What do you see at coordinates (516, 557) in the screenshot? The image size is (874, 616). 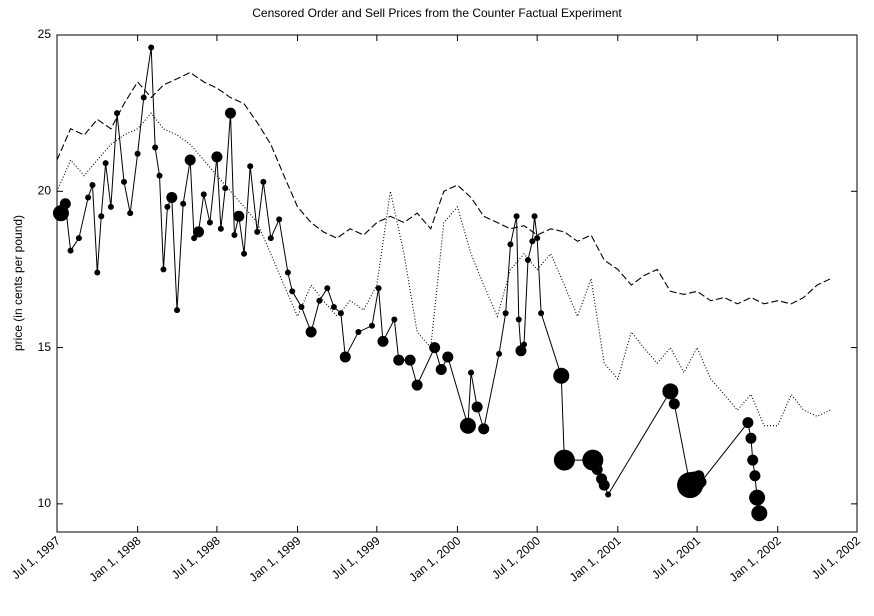 I see `x-tick-label: Jul 1, 2000` at bounding box center [516, 557].